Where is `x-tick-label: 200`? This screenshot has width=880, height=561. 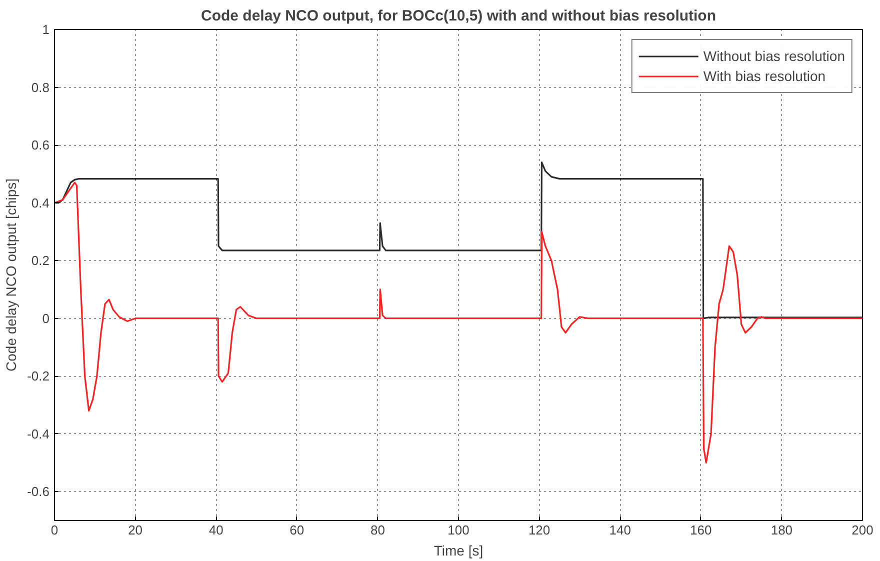 x-tick-label: 200 is located at coordinates (863, 530).